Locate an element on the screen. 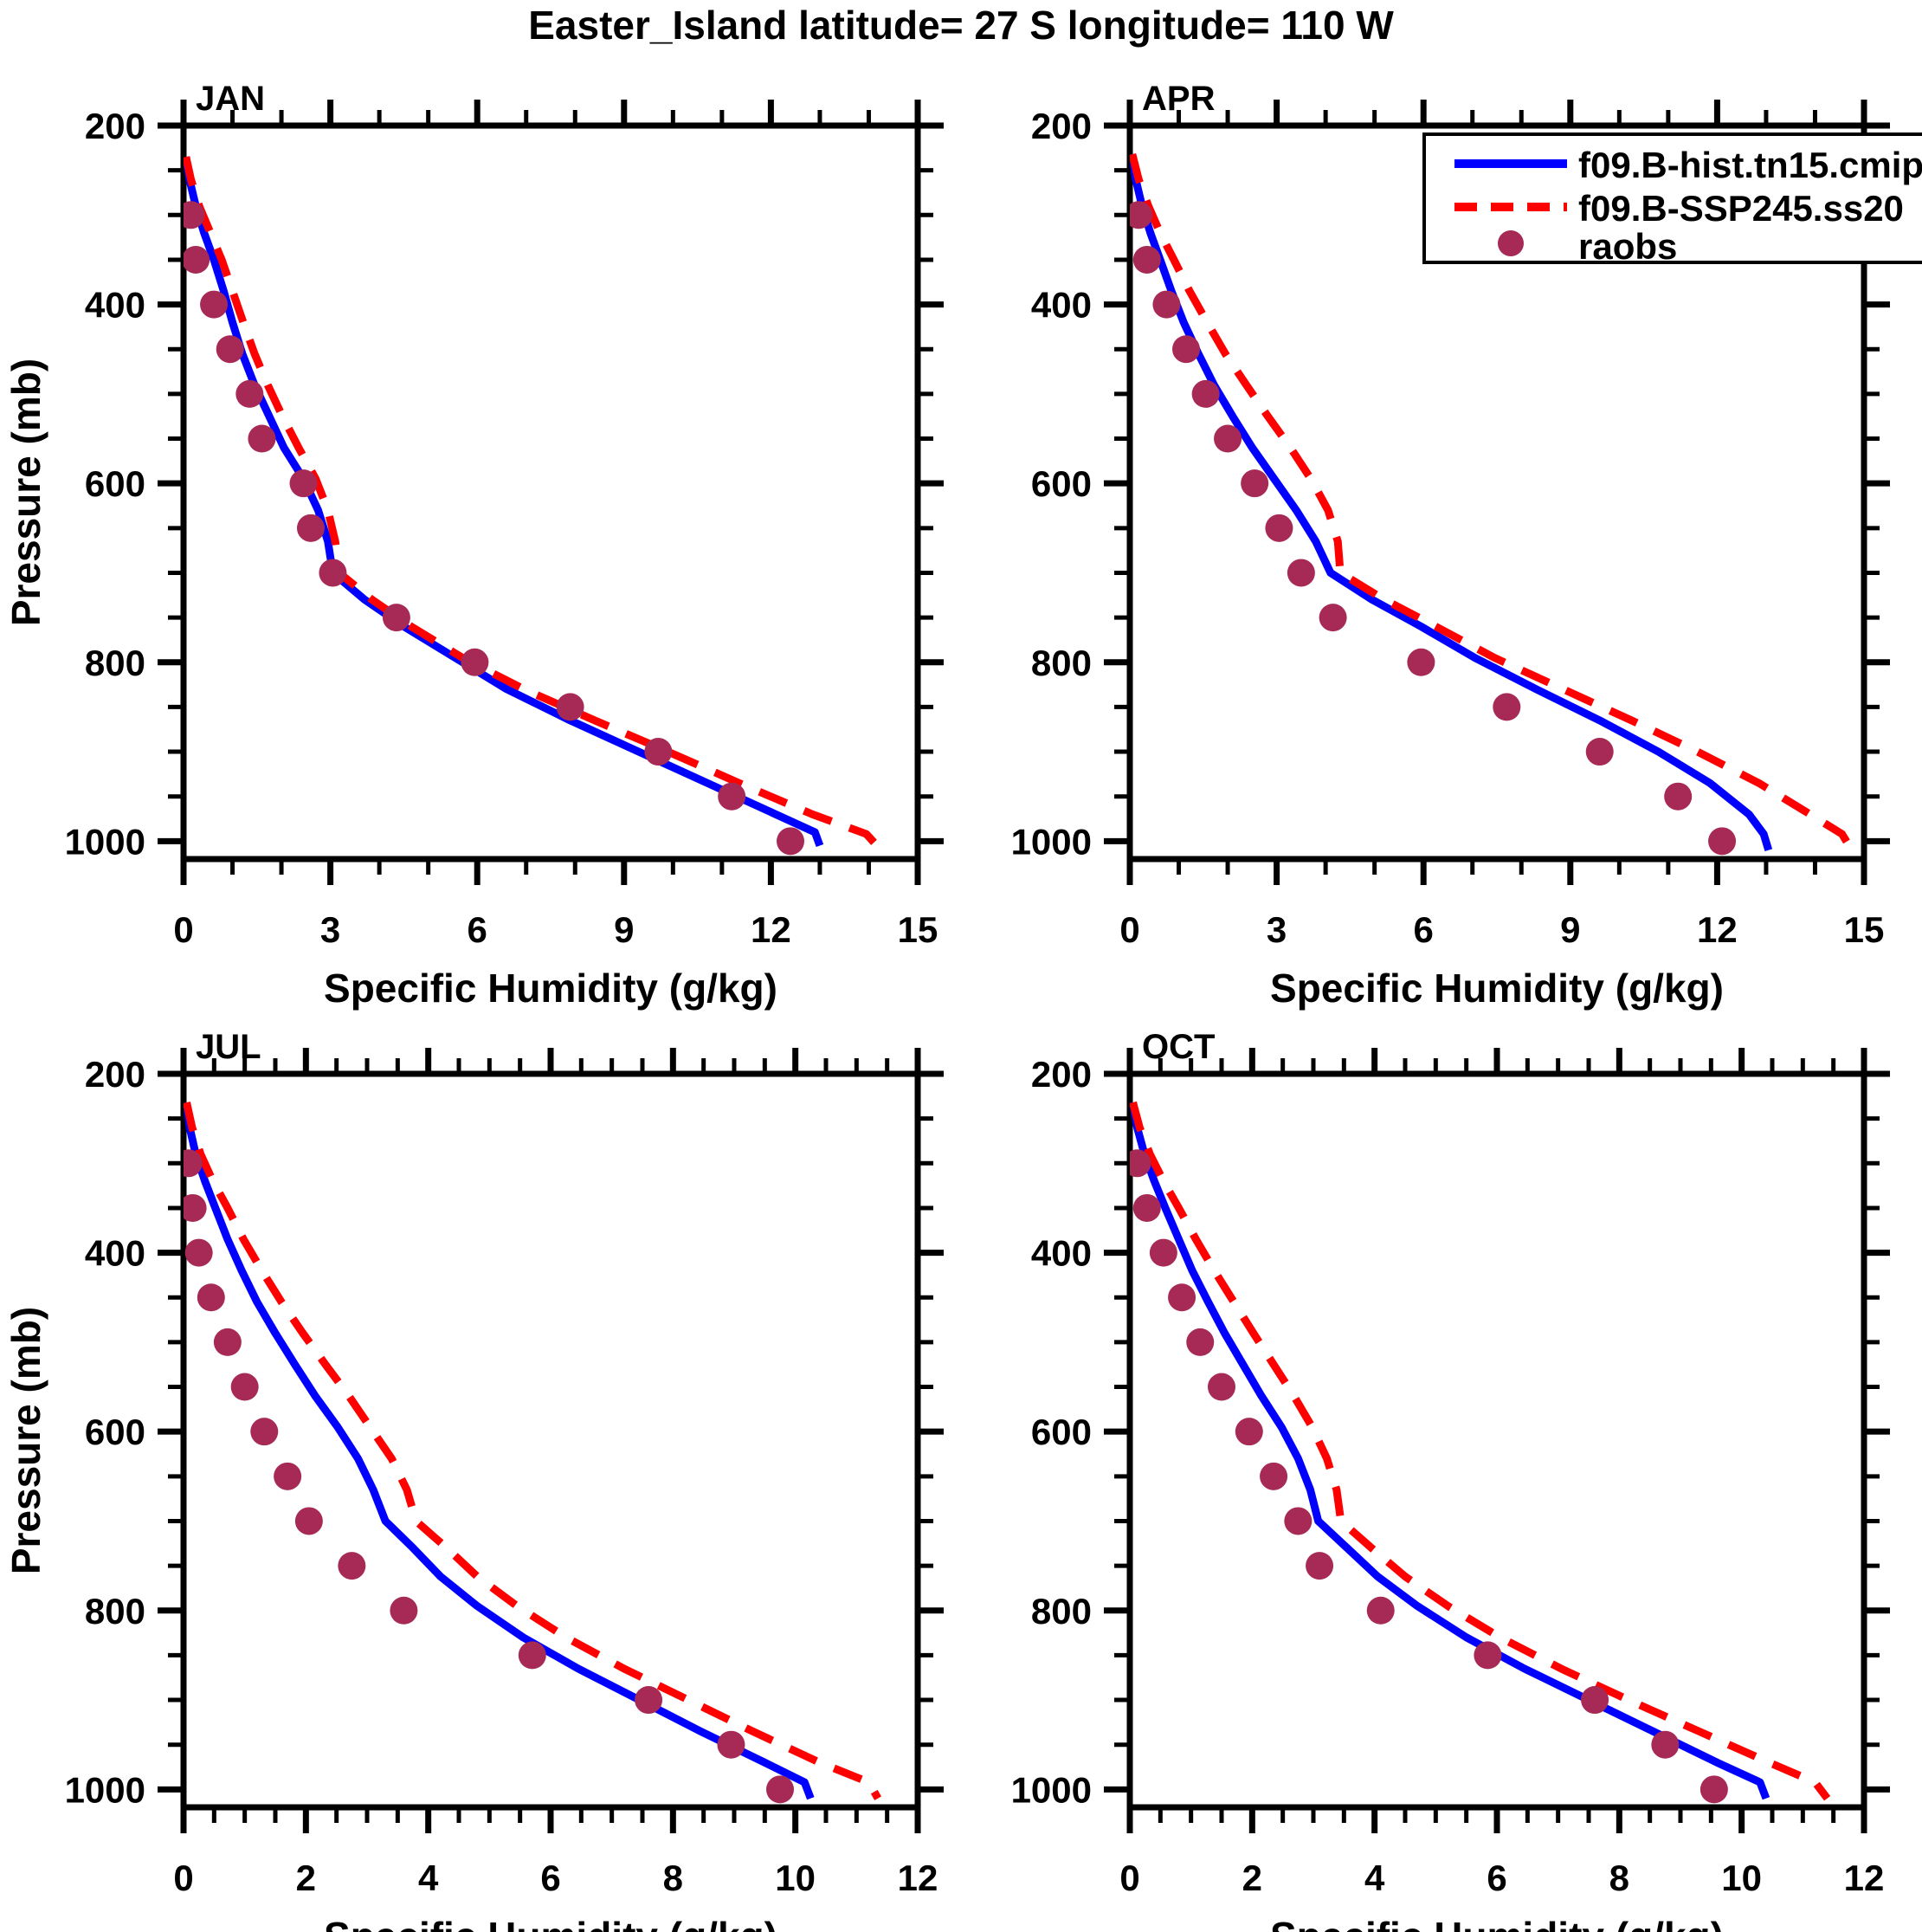  legend-swatch-marker-dot is located at coordinates (1511, 243).